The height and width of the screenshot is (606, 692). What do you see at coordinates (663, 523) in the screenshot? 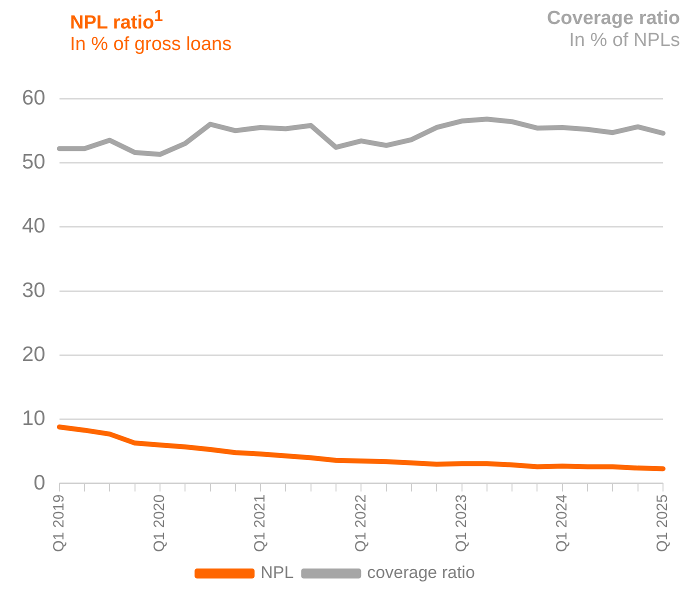
I see `x-tick-label: Q1 2025` at bounding box center [663, 523].